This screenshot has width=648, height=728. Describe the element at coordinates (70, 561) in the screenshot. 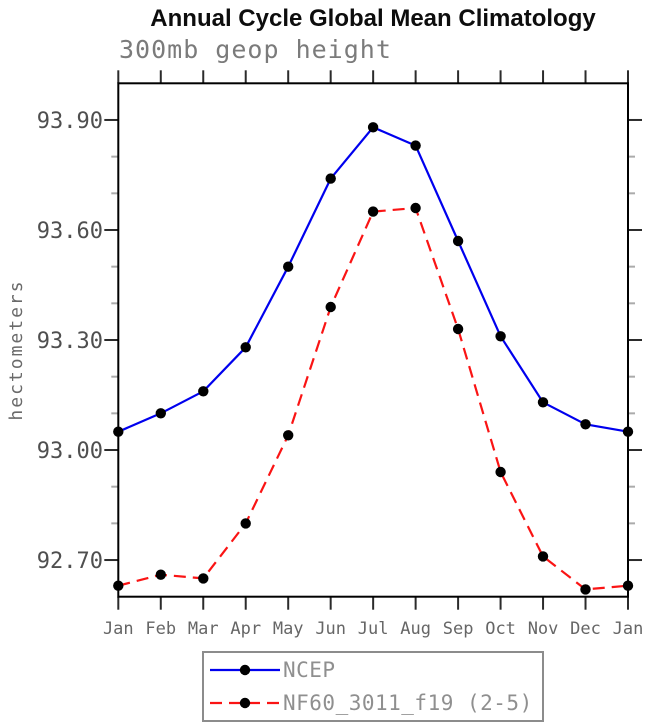

I see `y-tick-label: 92.70` at that location.